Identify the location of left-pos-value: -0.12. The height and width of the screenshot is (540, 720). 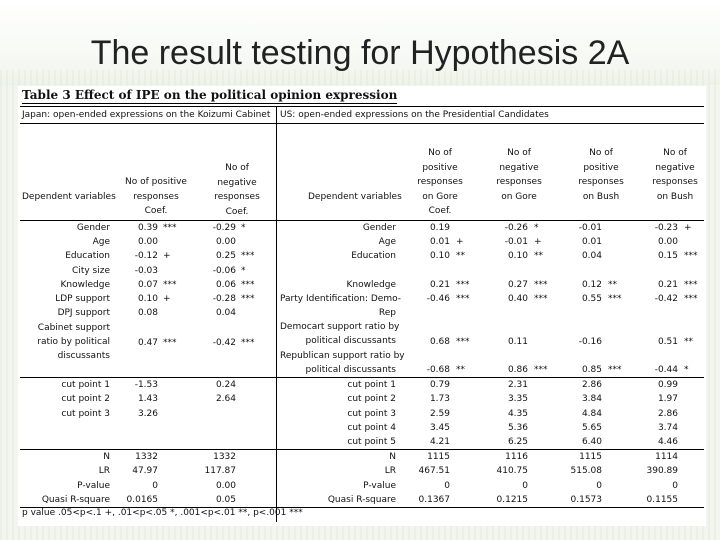
(146, 256).